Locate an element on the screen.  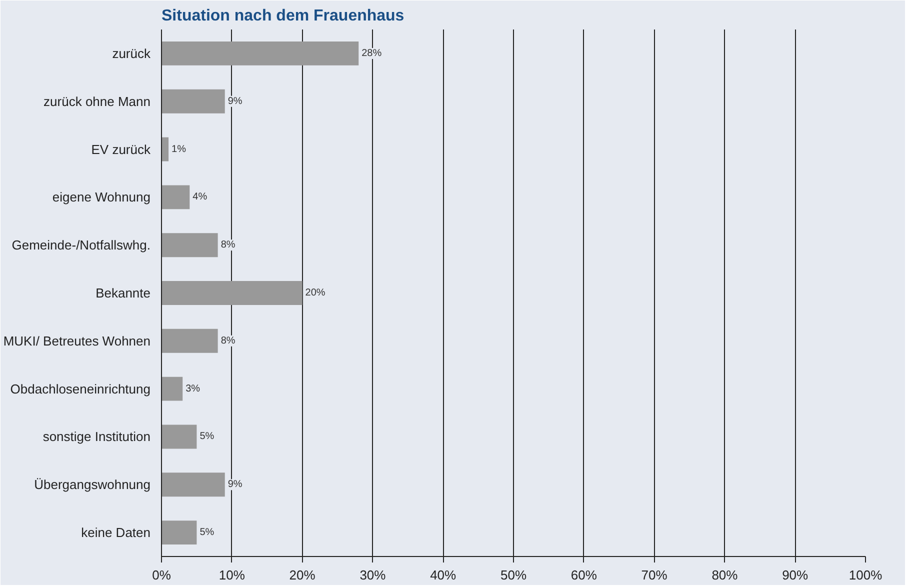
x-tick-label: 100% is located at coordinates (865, 575).